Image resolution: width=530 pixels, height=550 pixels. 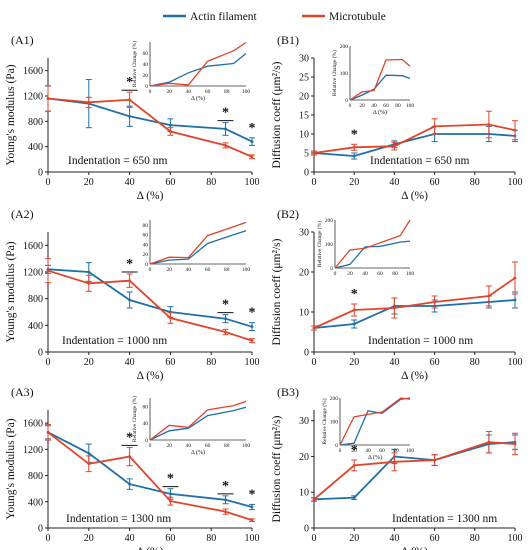 I want to click on x-axis-label: Δ (%), so click(x=414, y=376).